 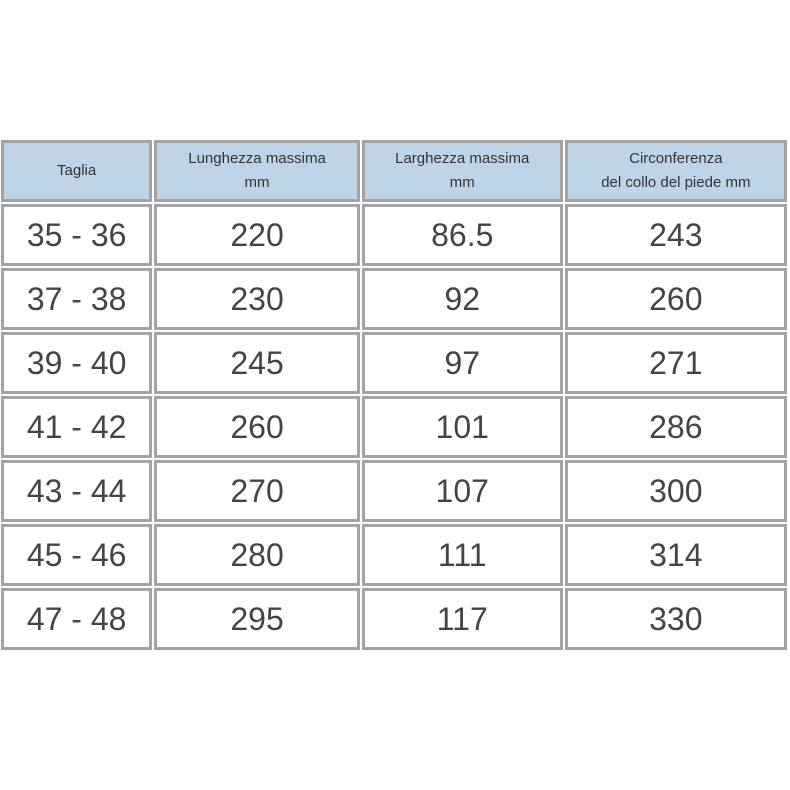 What do you see at coordinates (462, 555) in the screenshot?
I see `cell-larghezza: 111` at bounding box center [462, 555].